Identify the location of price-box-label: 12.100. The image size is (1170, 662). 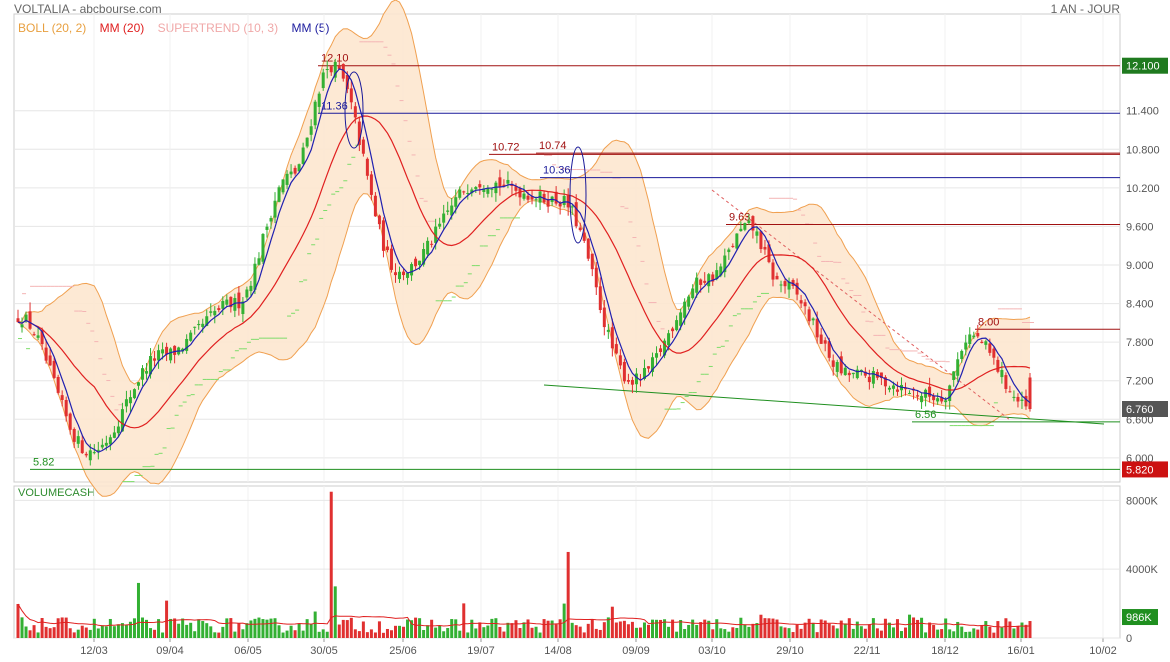
(1143, 67).